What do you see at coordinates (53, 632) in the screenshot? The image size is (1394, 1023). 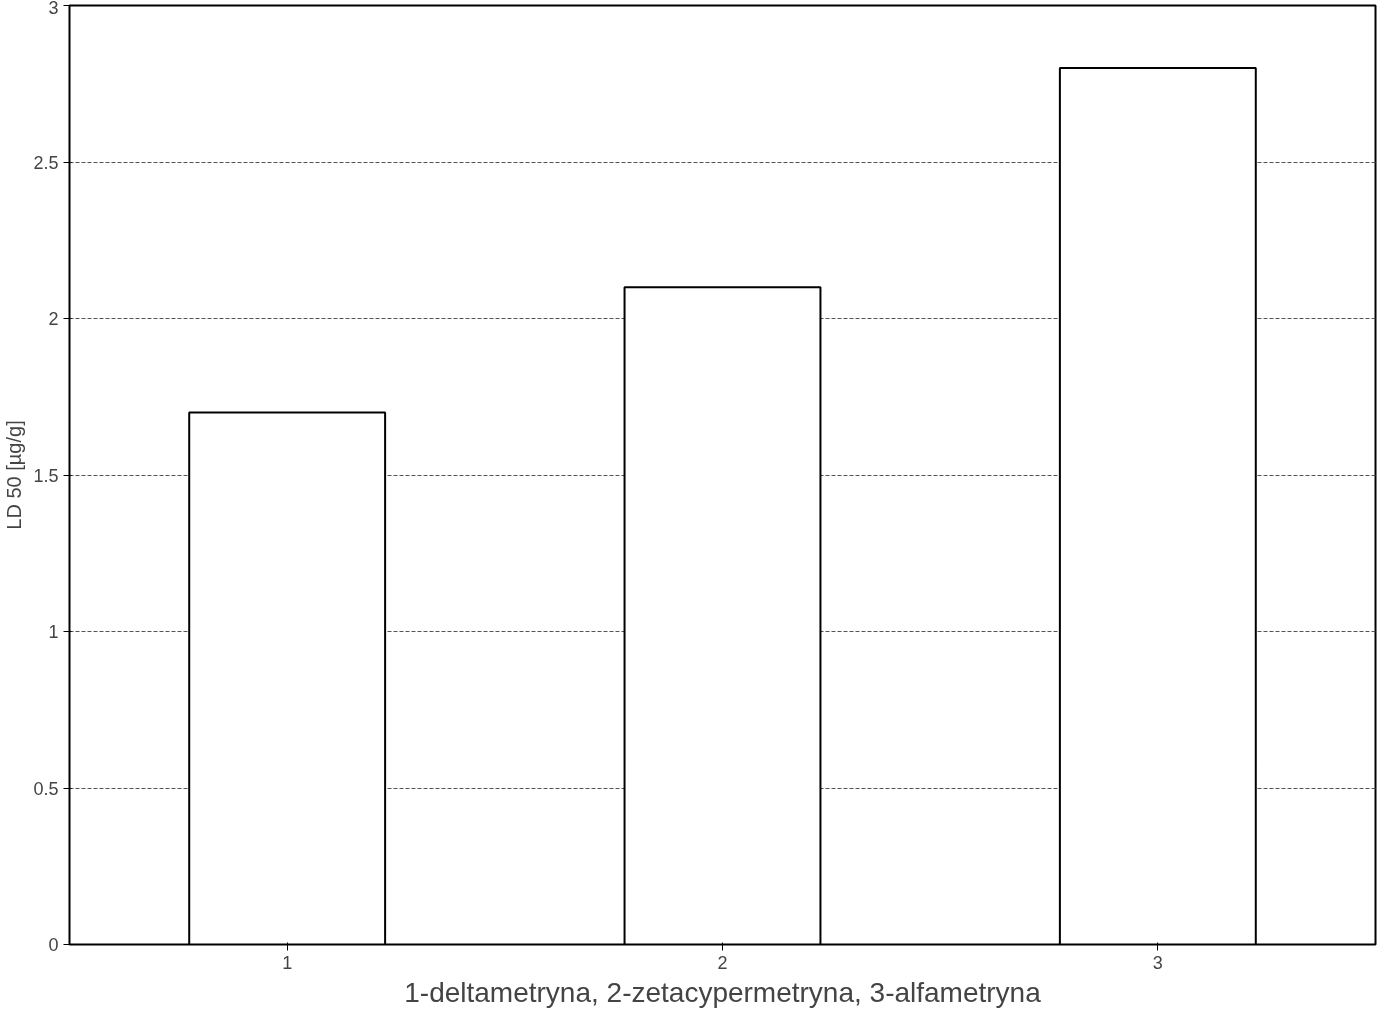 I see `y-tick-label: 1` at bounding box center [53, 632].